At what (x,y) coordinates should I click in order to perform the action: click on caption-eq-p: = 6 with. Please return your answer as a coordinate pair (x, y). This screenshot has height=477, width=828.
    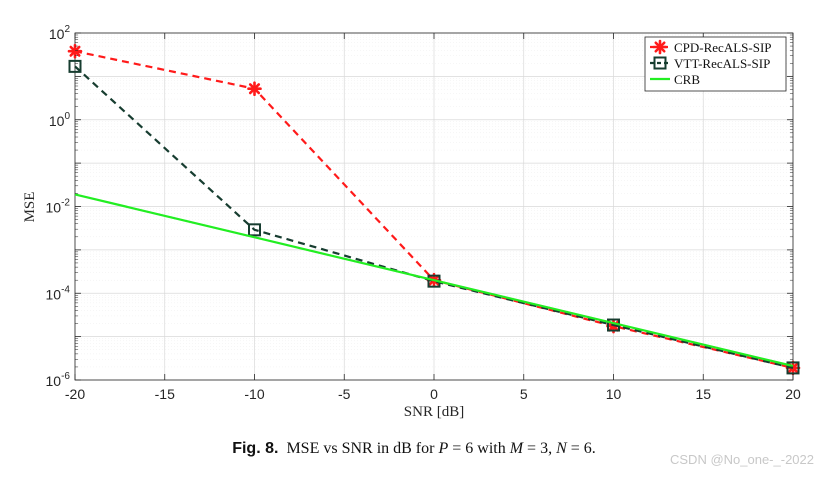
    Looking at the image, I should click on (479, 448).